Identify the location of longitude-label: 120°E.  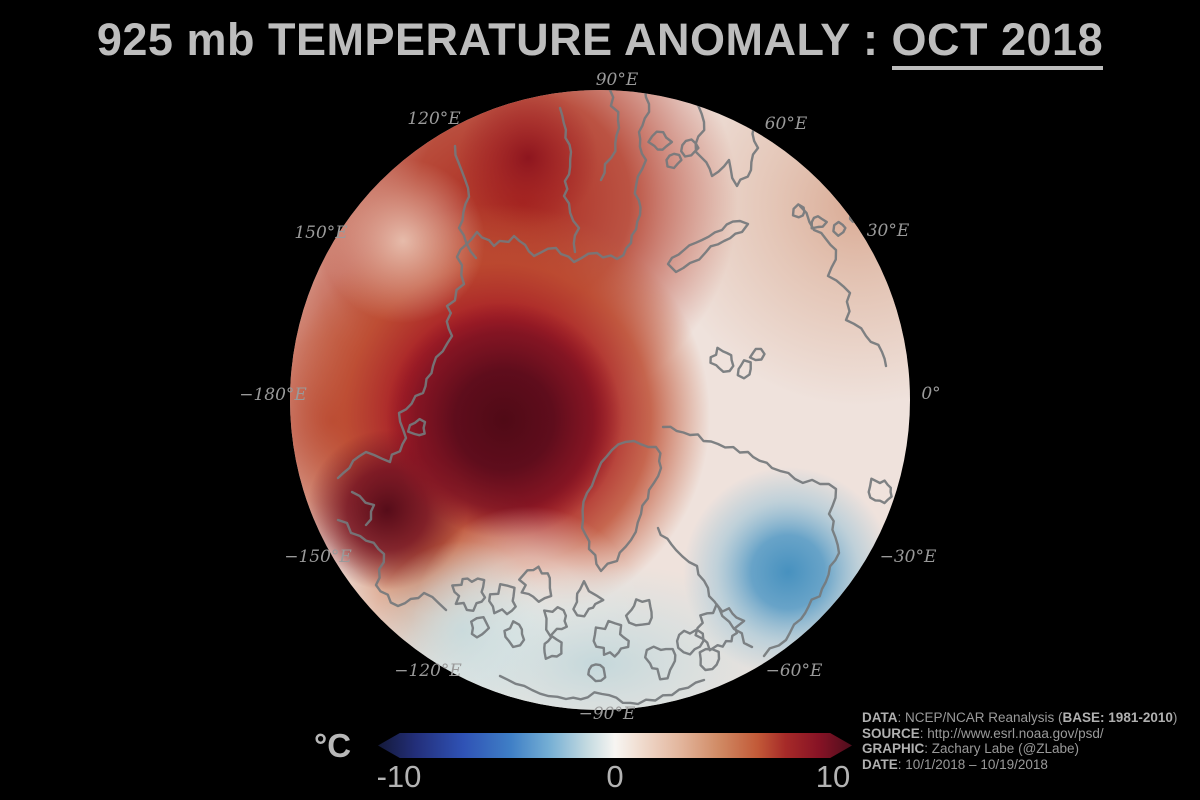
(434, 119).